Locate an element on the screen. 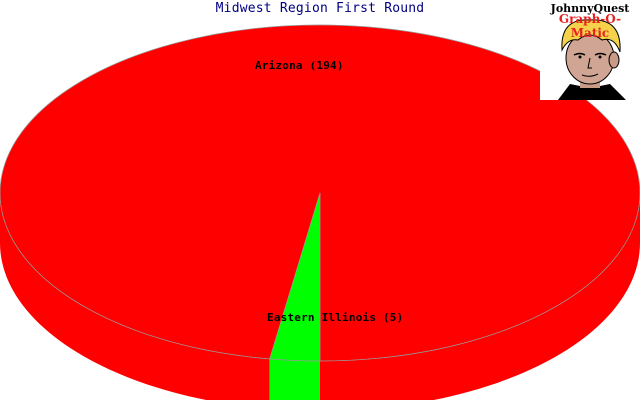 The image size is (640, 400). logo-text-bottom: Graph-O-Matic is located at coordinates (590, 26).